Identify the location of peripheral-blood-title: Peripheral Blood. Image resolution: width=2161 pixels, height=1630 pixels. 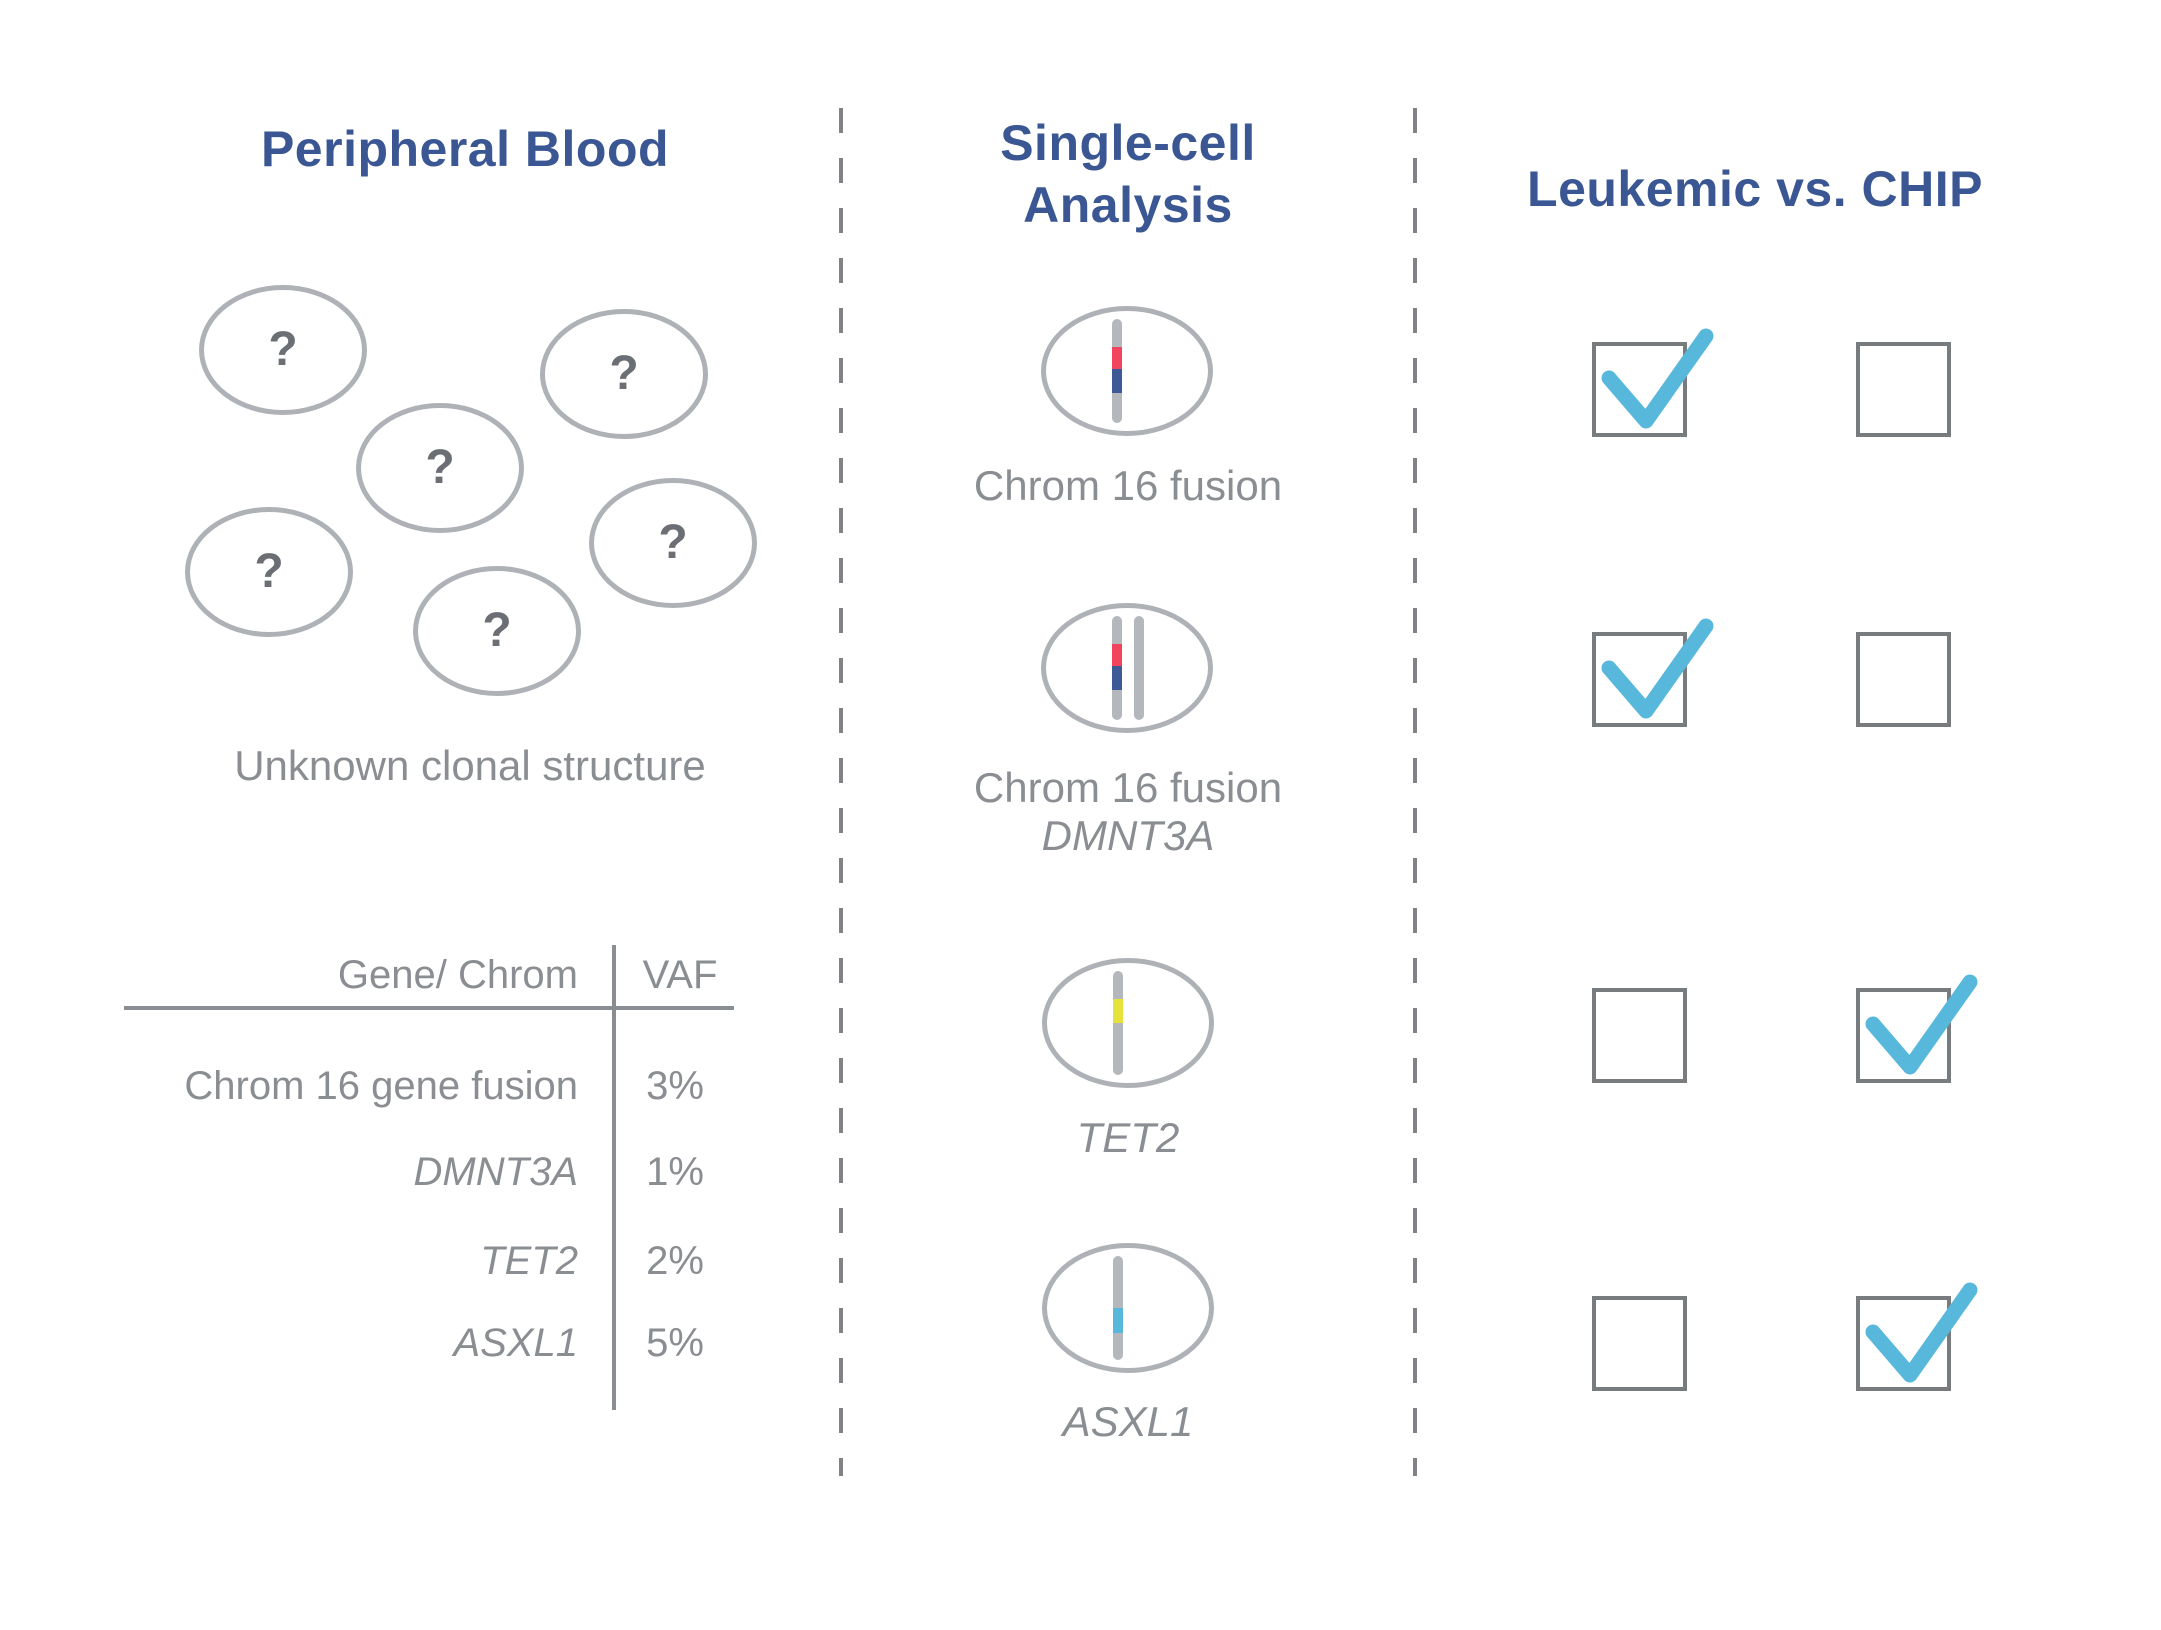
(465, 149).